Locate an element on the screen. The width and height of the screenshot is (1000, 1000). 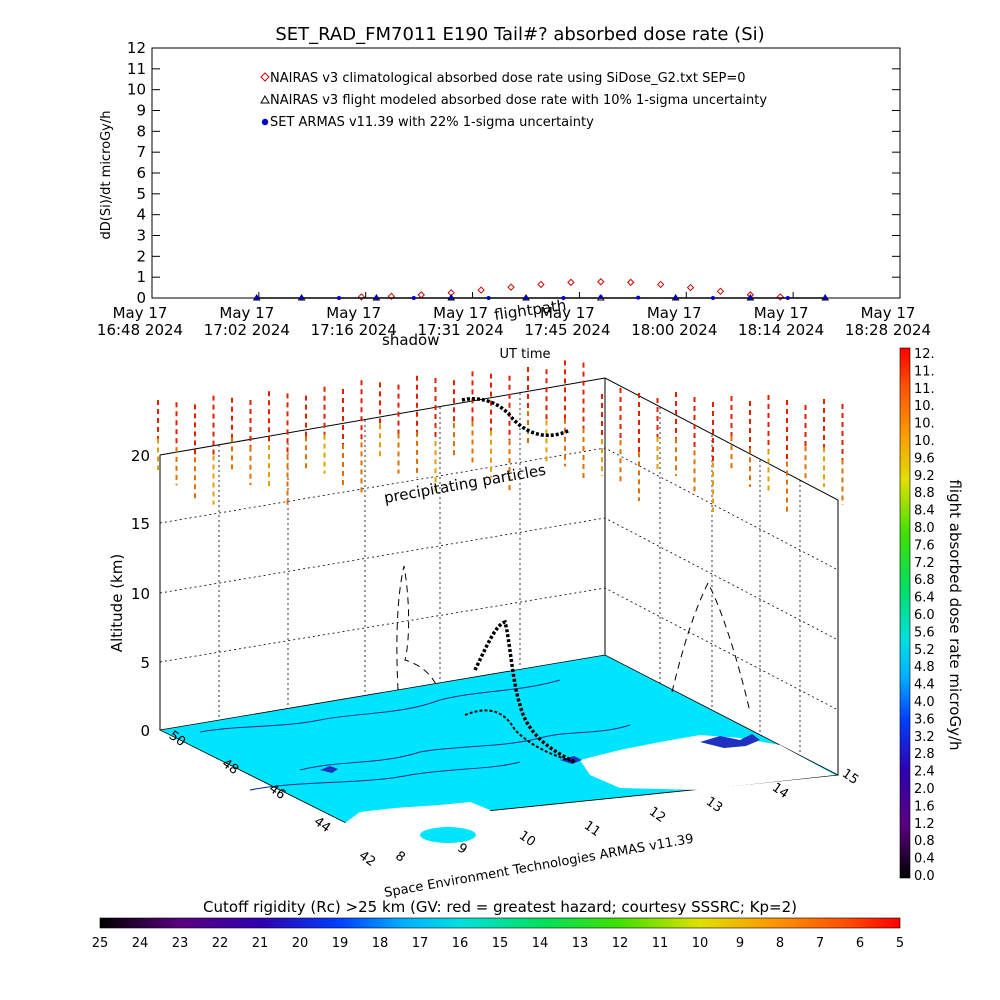
legend-marker-climatological is located at coordinates (265, 77).